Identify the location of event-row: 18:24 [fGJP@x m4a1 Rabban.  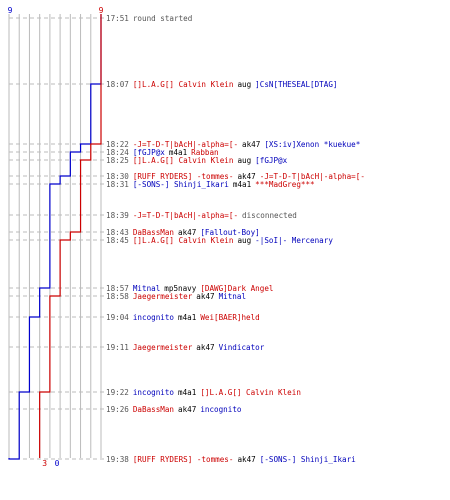
(164, 152).